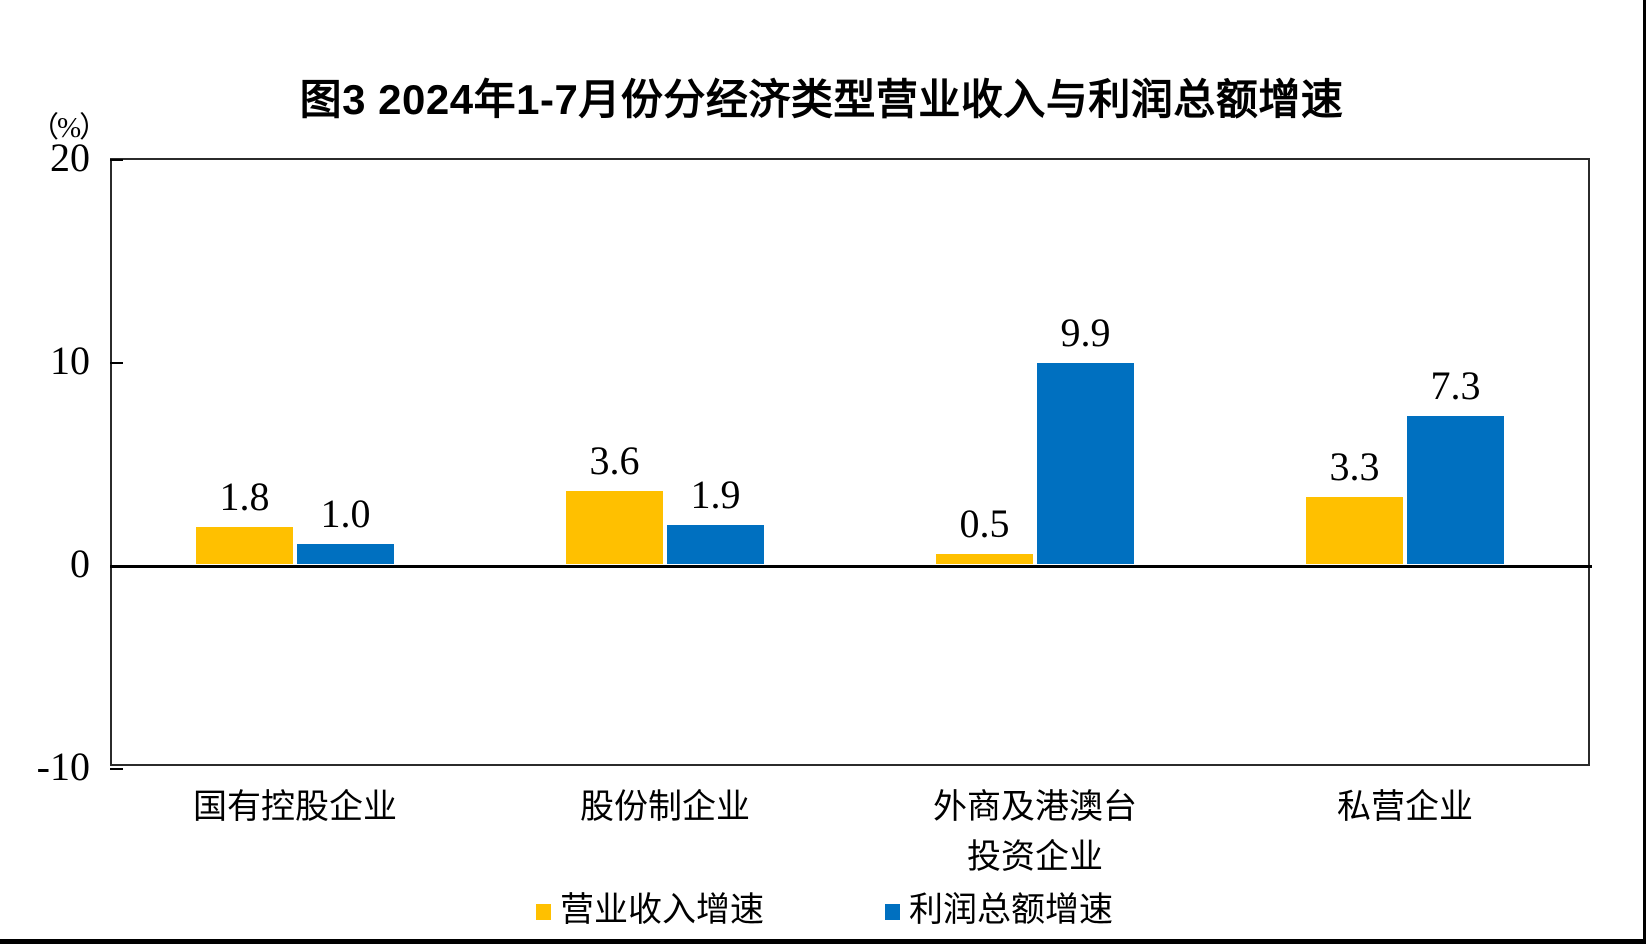  What do you see at coordinates (345, 513) in the screenshot?
I see `bar-value-label: 1.0` at bounding box center [345, 513].